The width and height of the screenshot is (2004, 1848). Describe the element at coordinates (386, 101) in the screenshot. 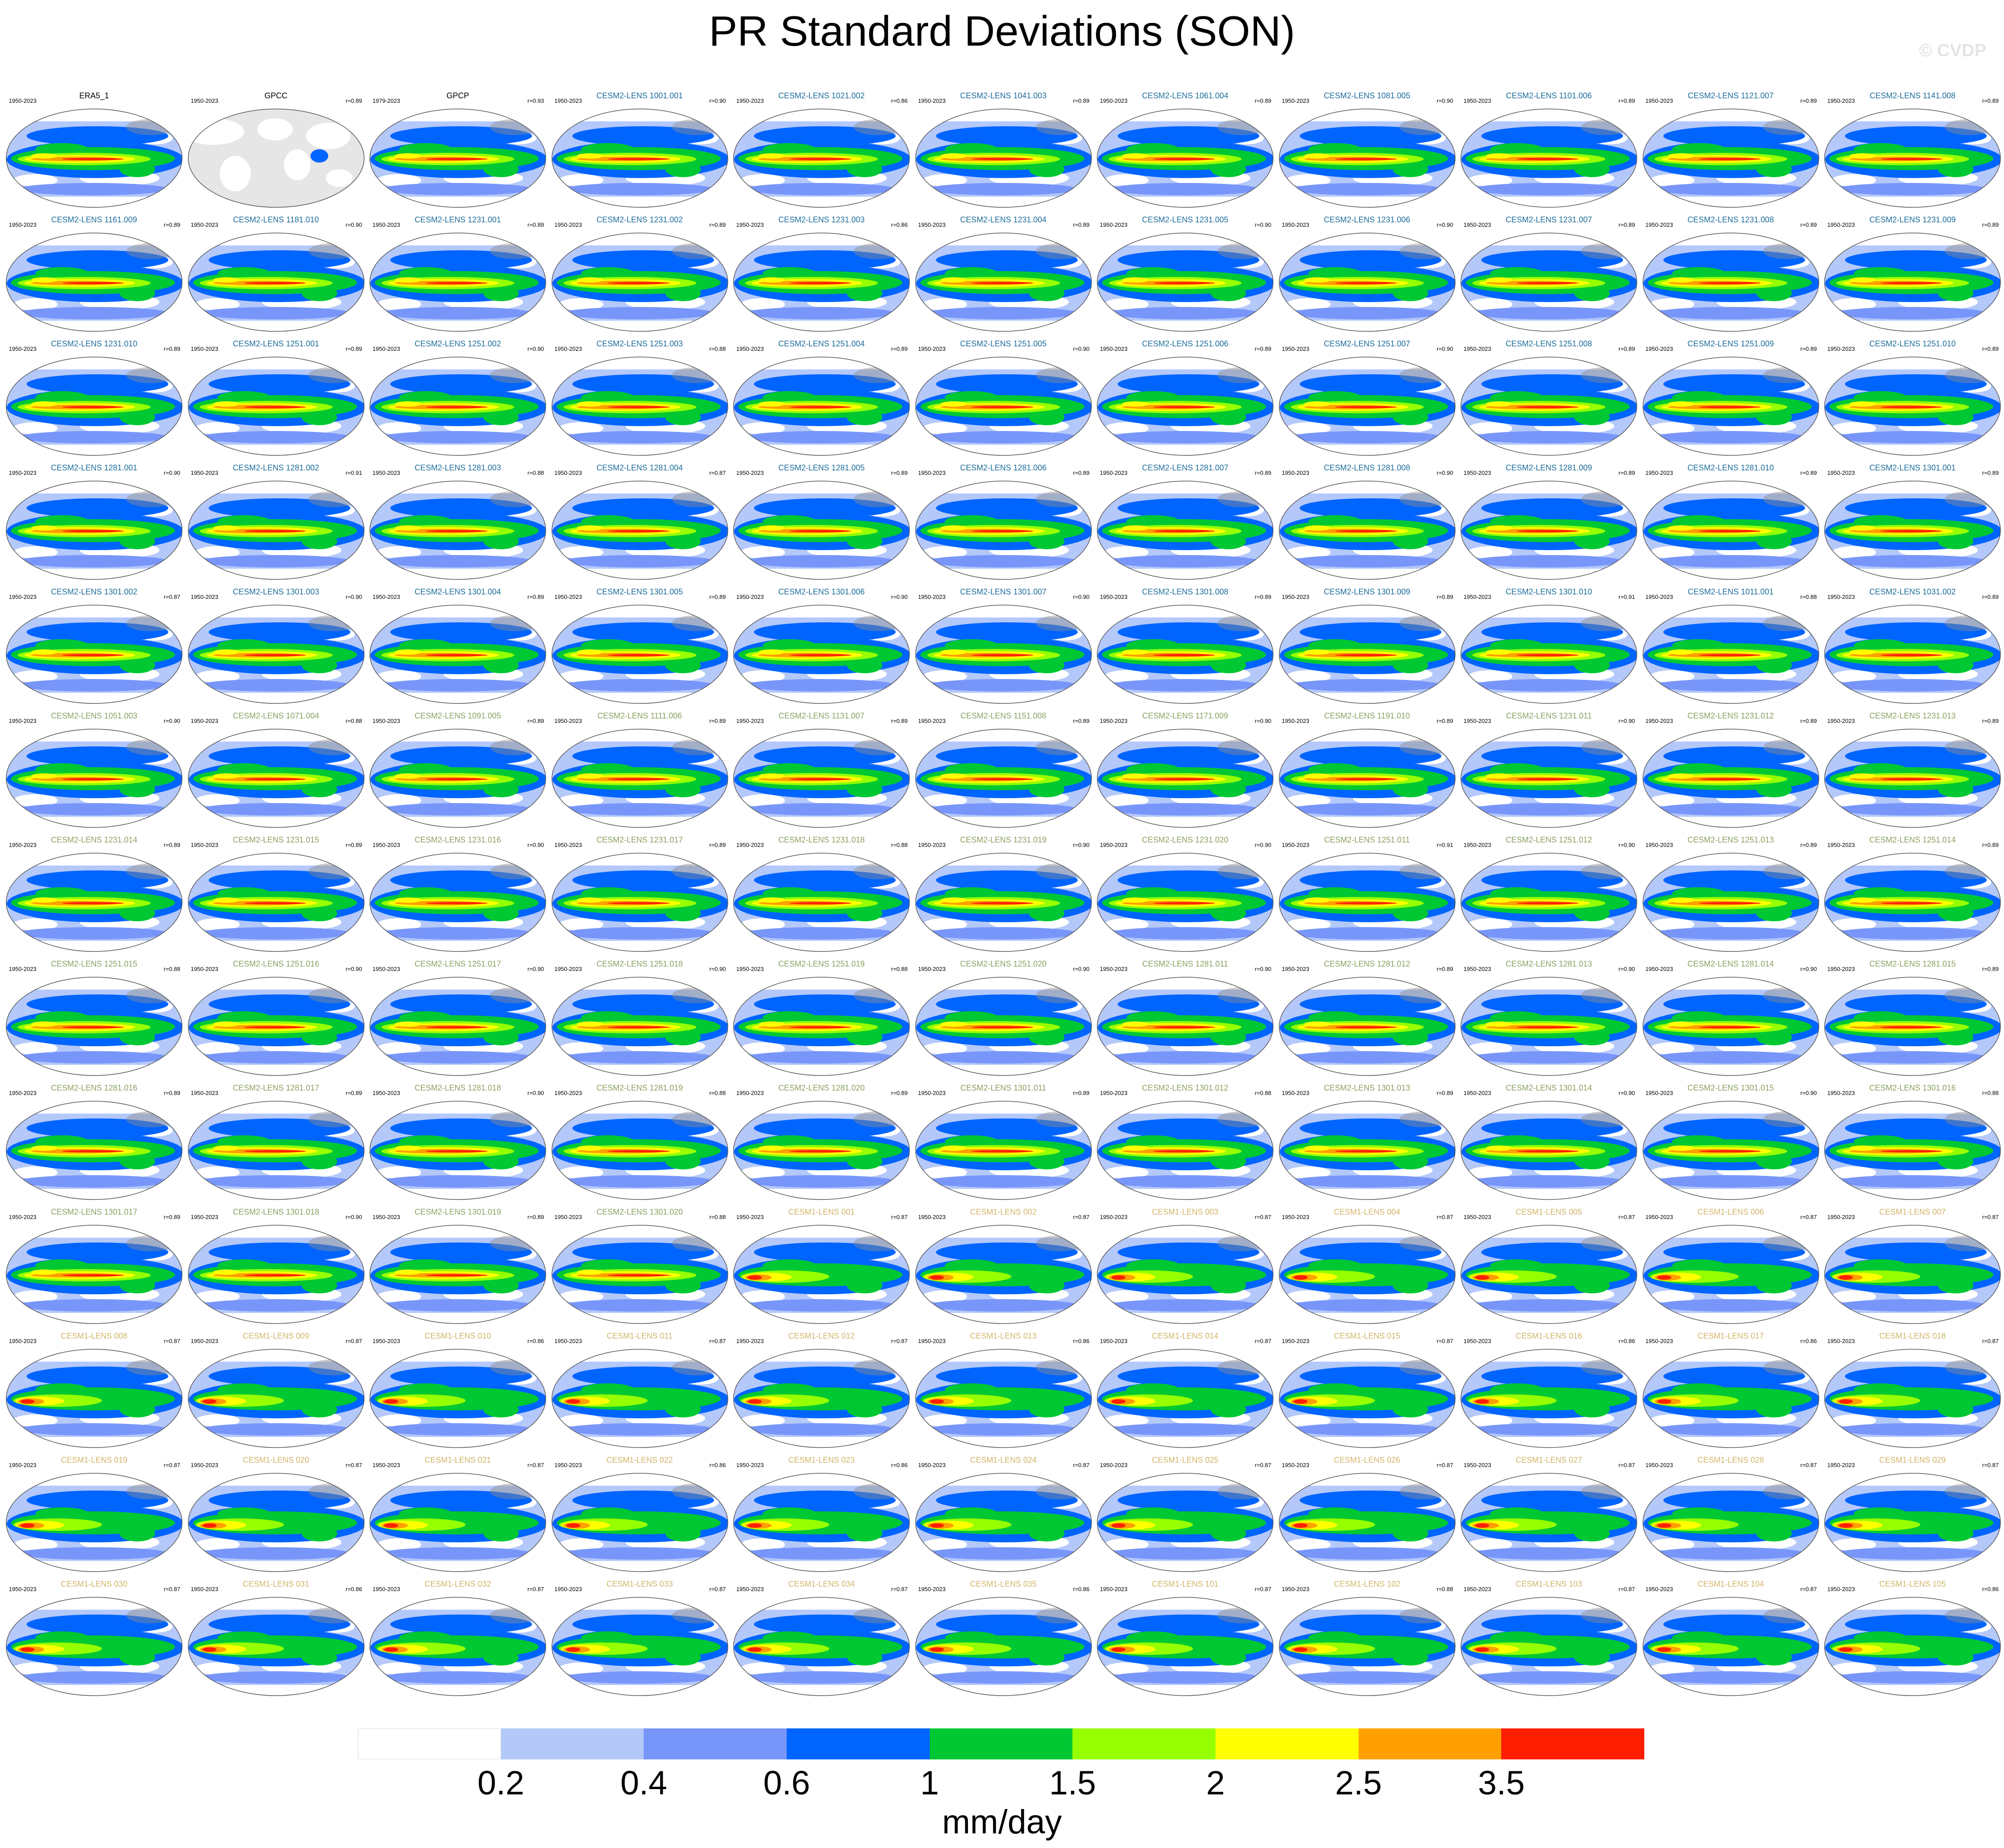

I see `panel-period: 1979-2023` at that location.